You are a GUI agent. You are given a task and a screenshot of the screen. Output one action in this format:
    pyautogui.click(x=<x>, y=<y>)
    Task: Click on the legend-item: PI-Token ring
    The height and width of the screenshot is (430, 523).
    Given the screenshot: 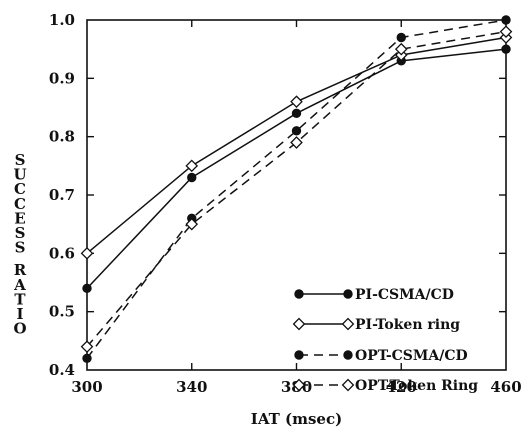 What is the action you would take?
    pyautogui.click(x=376, y=325)
    